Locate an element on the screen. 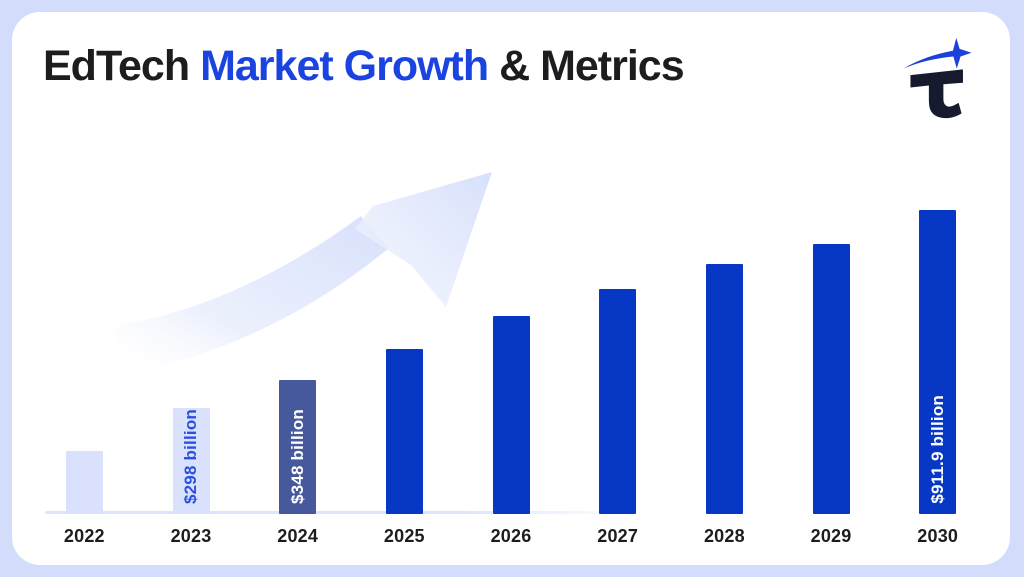 The width and height of the screenshot is (1024, 577). bar-2028 is located at coordinates (724, 389).